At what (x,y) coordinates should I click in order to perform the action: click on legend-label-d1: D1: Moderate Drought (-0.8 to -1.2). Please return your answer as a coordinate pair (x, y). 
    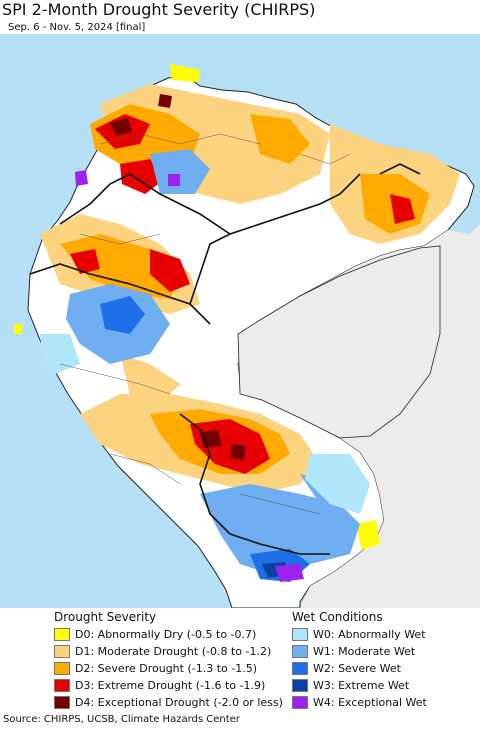
    Looking at the image, I should click on (173, 651).